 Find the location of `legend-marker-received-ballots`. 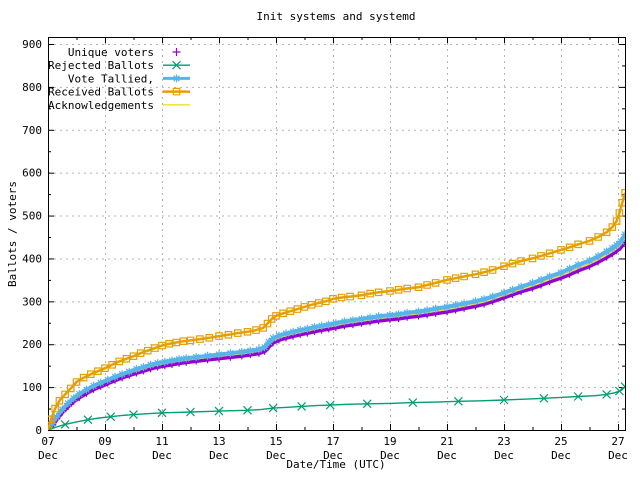

legend-marker-received-ballots is located at coordinates (176, 91).